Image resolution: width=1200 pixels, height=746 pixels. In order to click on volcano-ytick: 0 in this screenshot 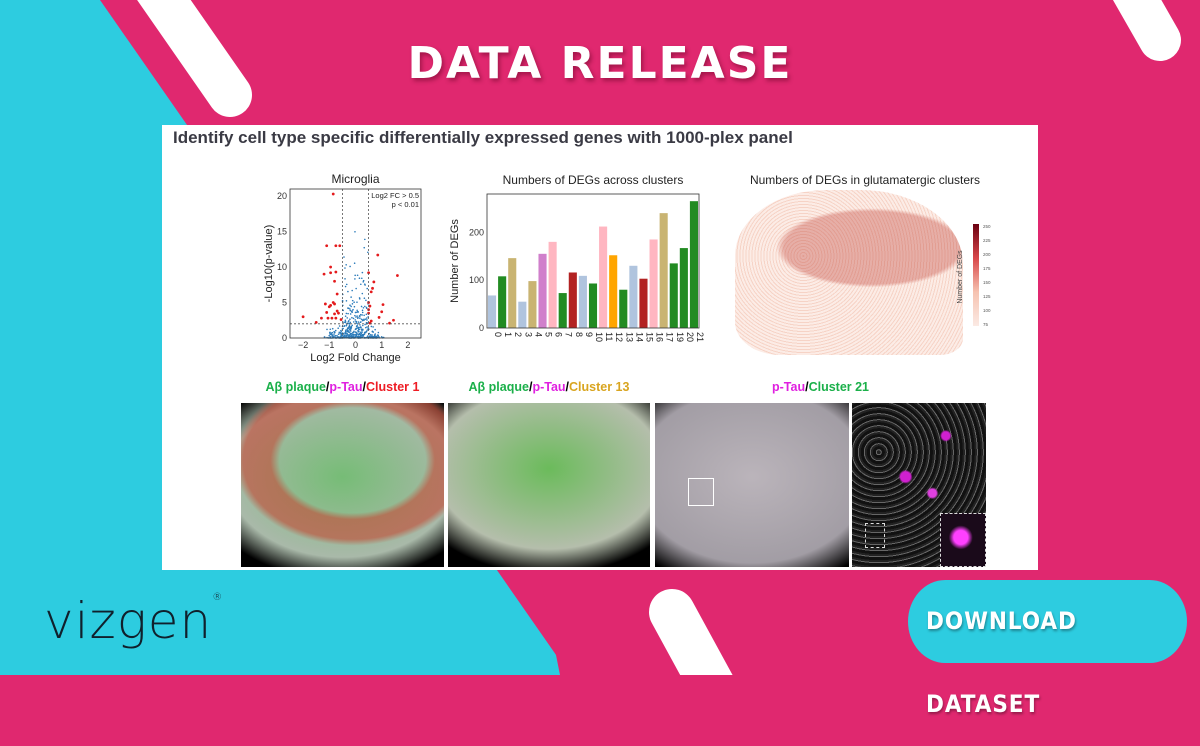, I will do `click(284, 338)`.